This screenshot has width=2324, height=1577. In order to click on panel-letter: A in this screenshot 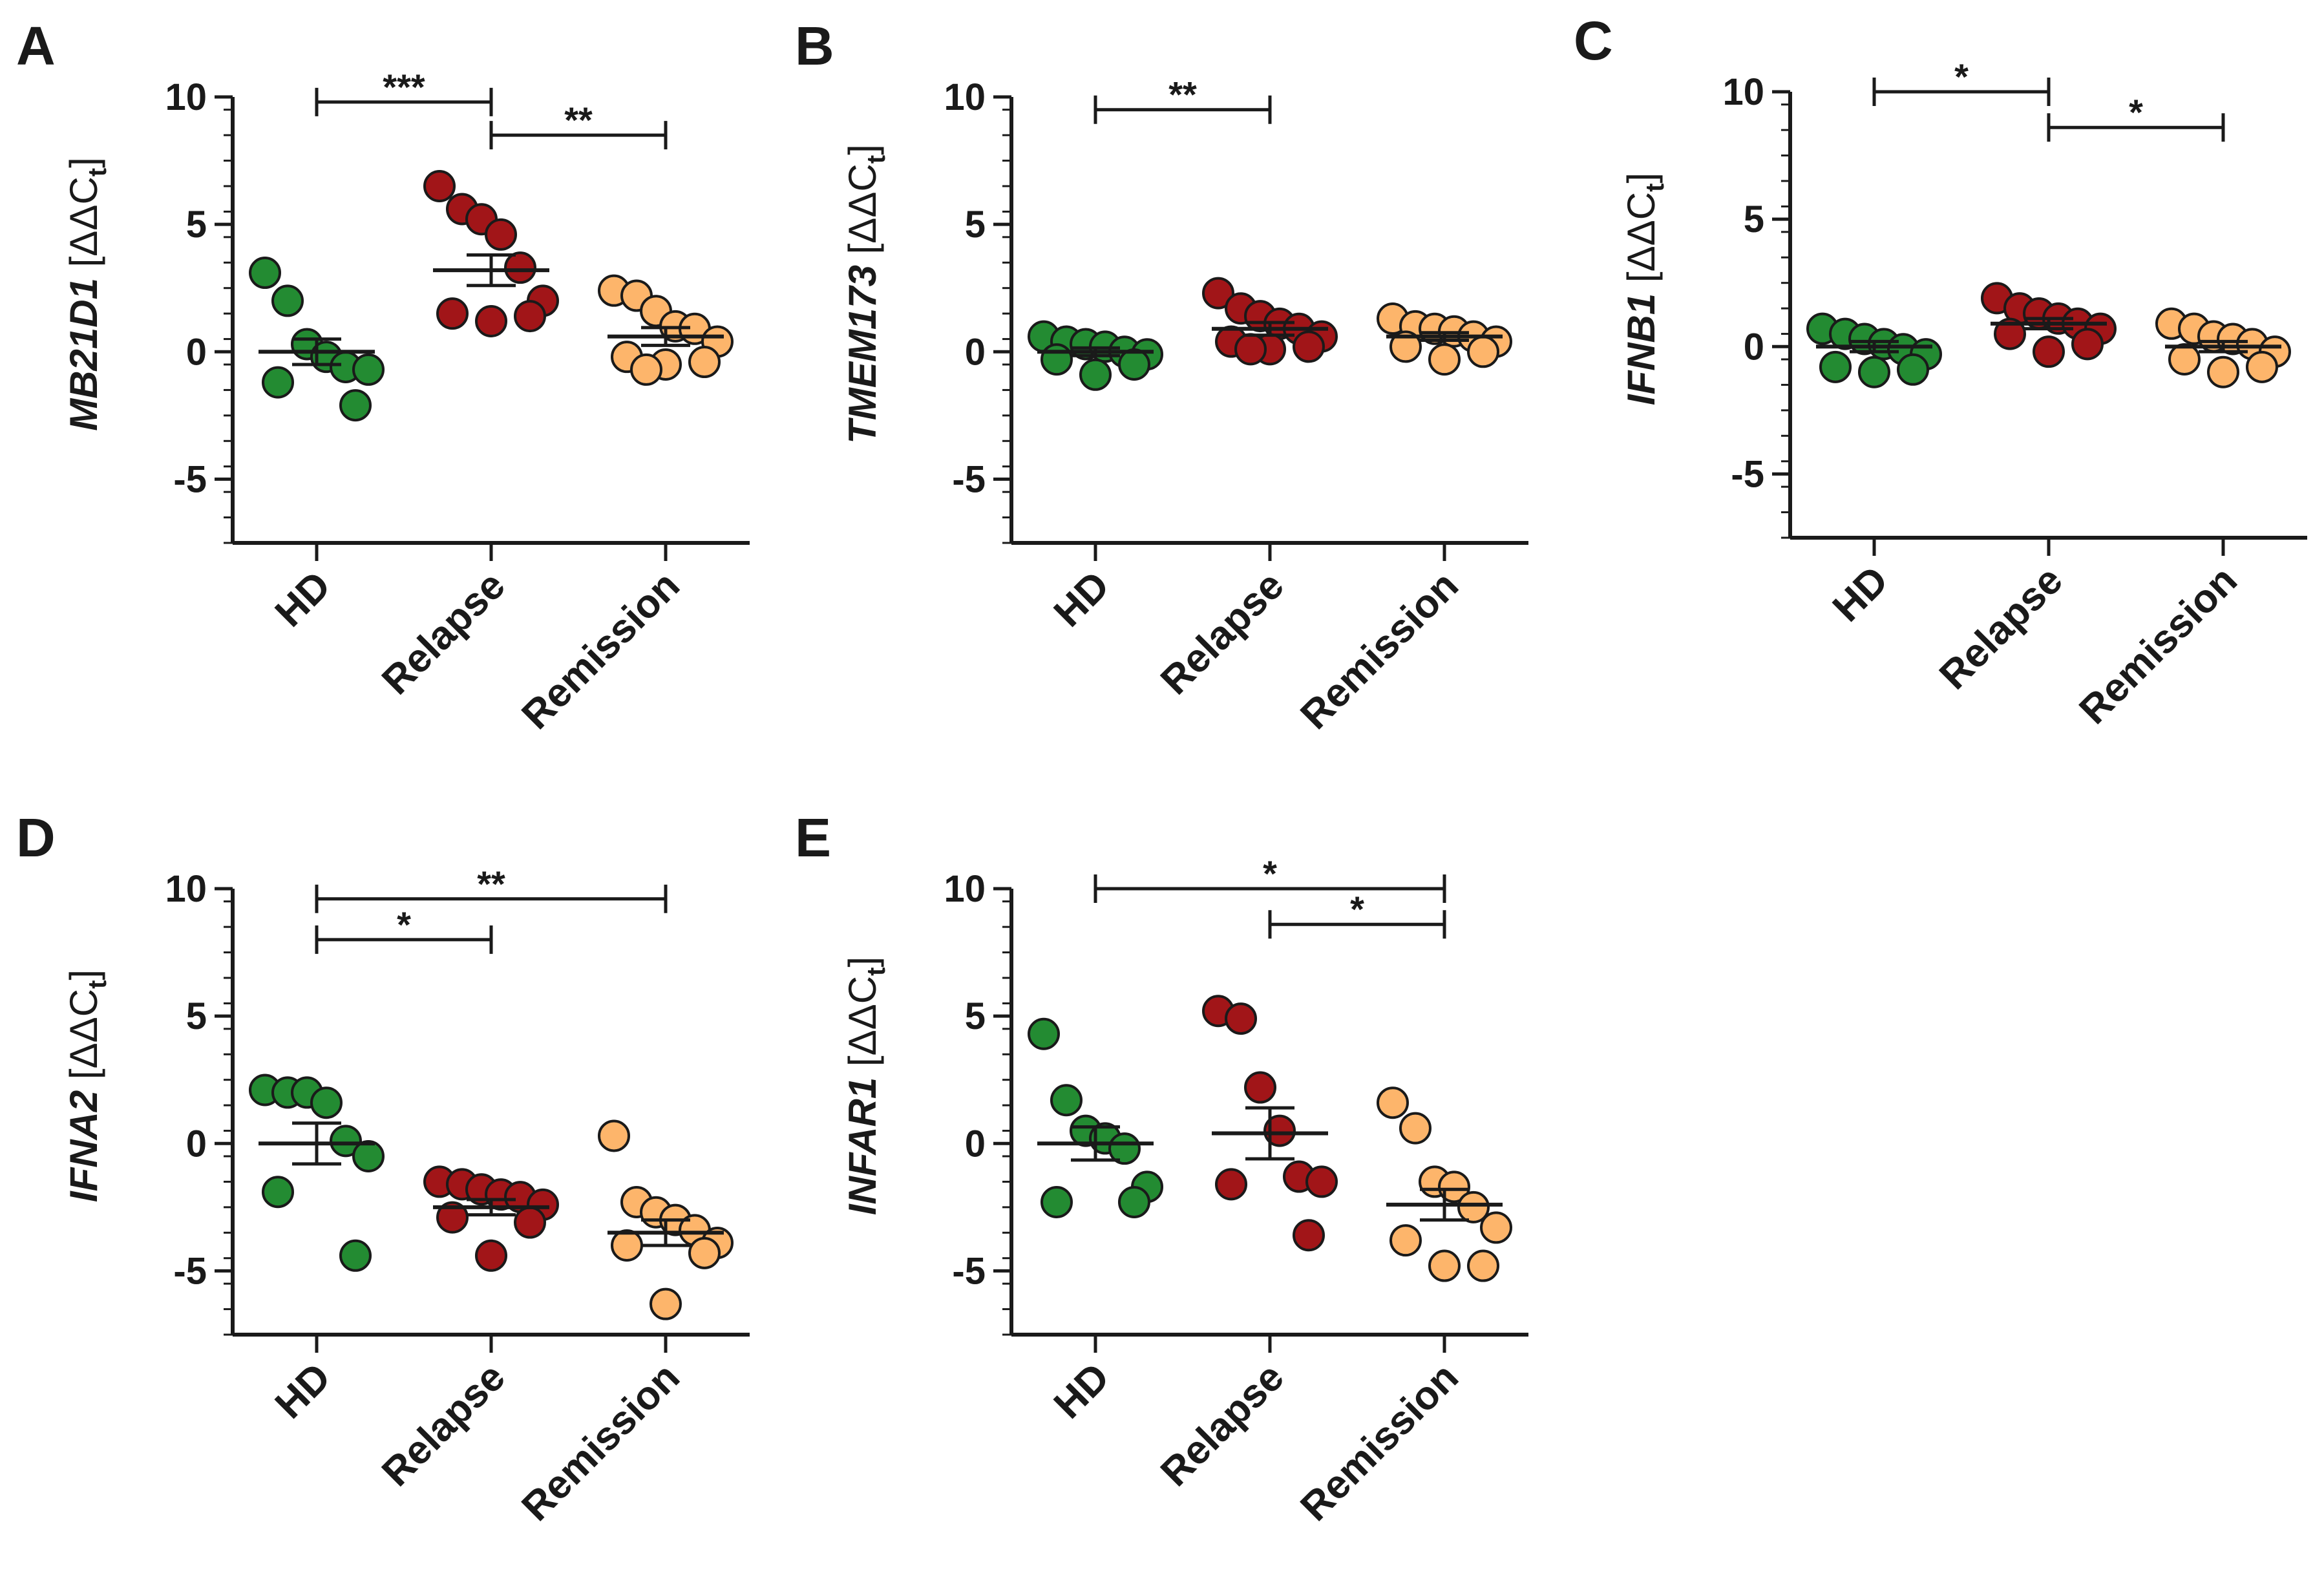, I will do `click(36, 46)`.